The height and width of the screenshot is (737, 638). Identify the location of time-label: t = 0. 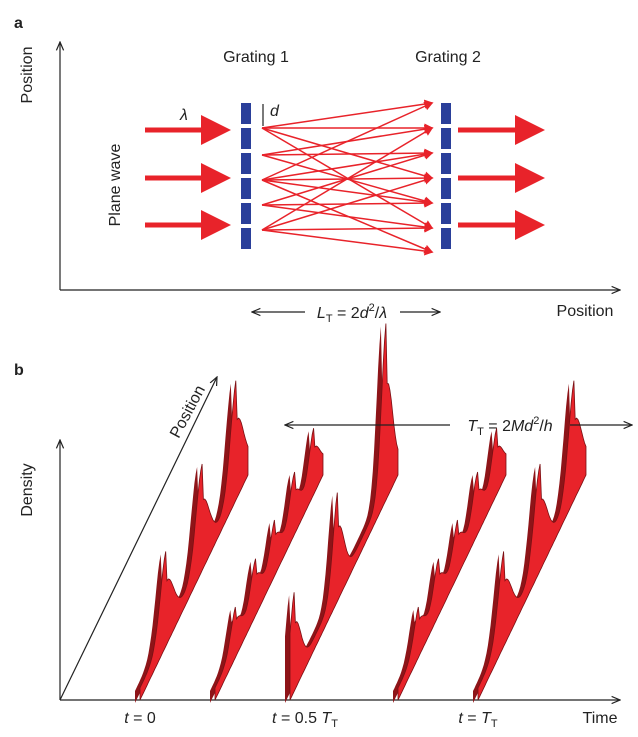
(140, 718).